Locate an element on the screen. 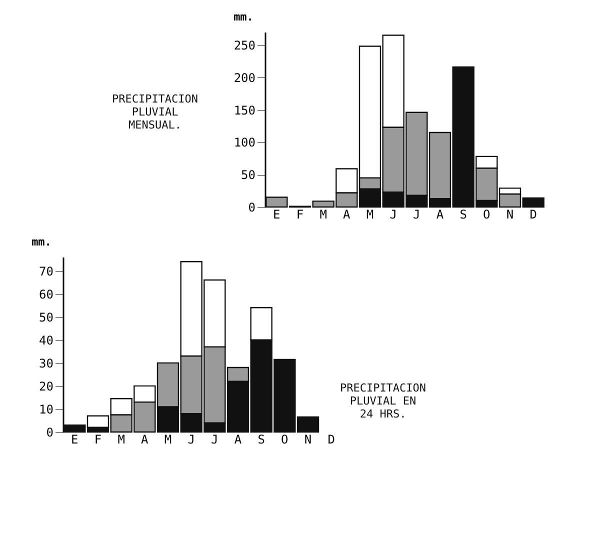 The height and width of the screenshot is (539, 606). y-tick-label: 150 is located at coordinates (245, 110).